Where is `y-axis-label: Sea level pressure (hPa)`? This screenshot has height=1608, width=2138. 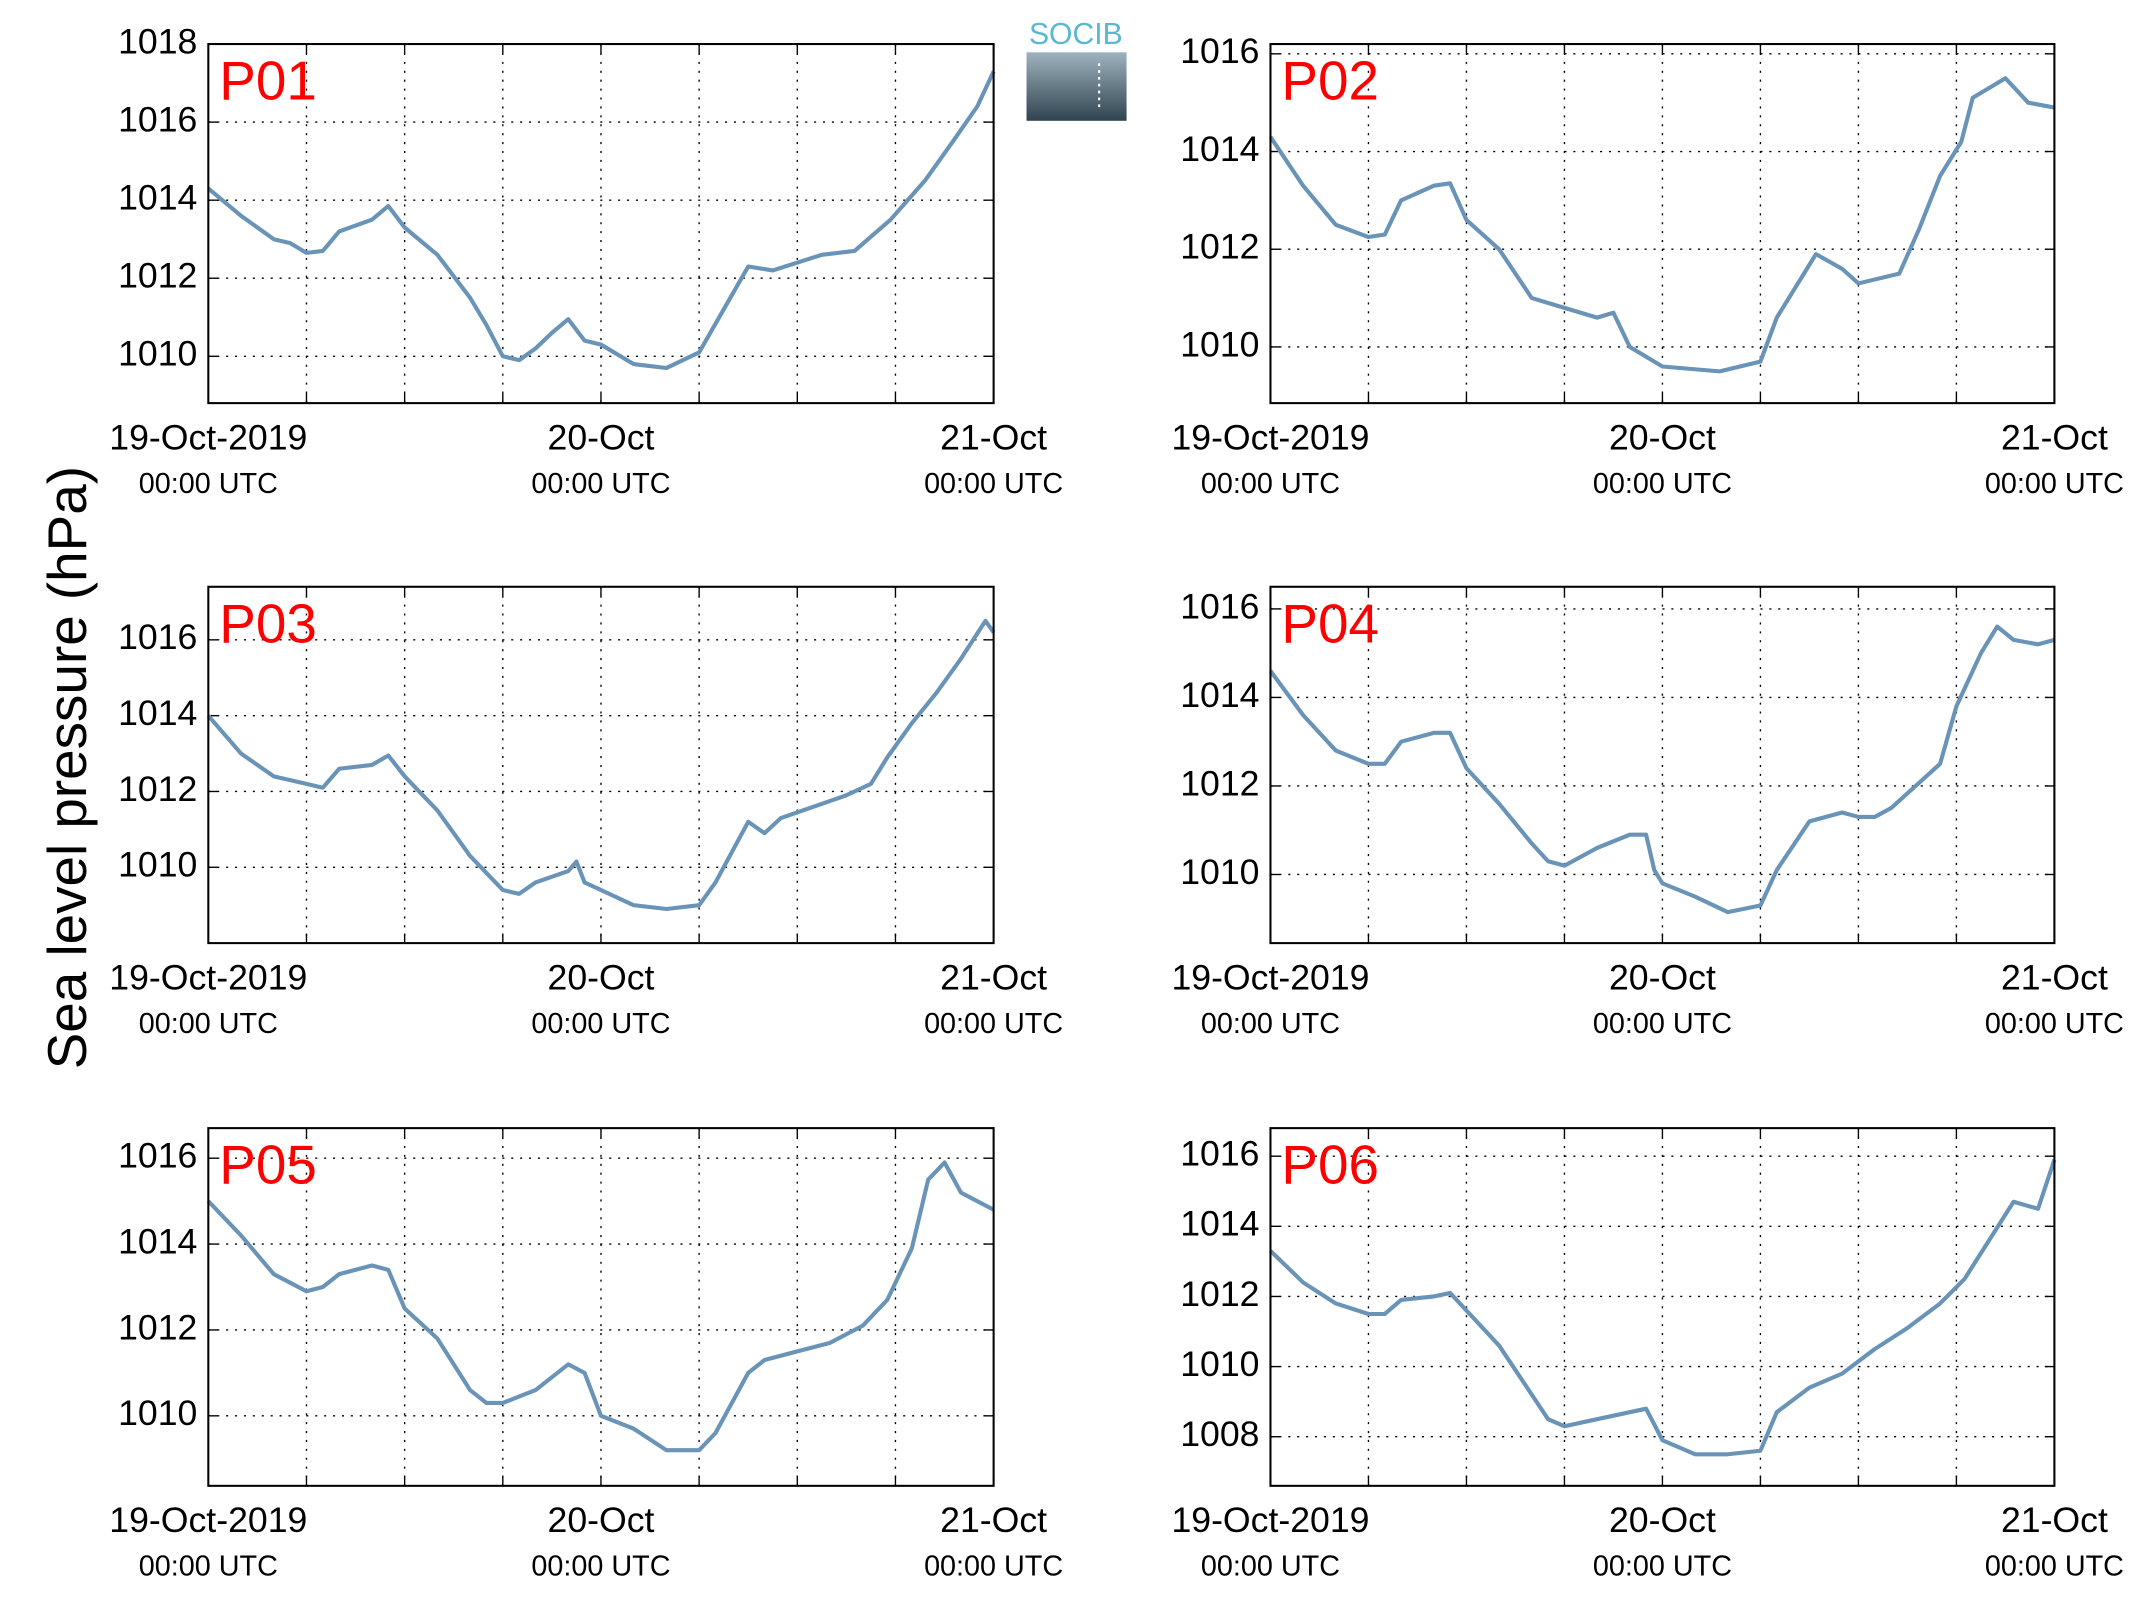
y-axis-label: Sea level pressure (hPa) is located at coordinates (67, 767).